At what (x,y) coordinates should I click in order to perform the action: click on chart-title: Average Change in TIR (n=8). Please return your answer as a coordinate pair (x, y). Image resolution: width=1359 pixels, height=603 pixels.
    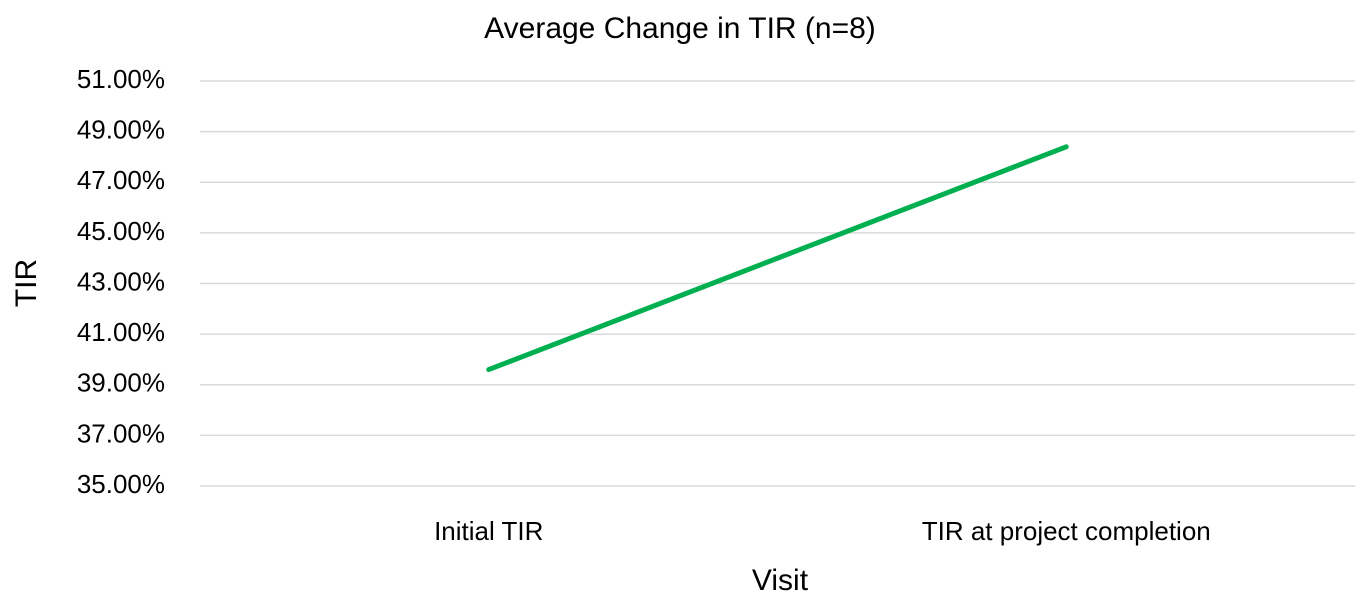
    Looking at the image, I should click on (680, 28).